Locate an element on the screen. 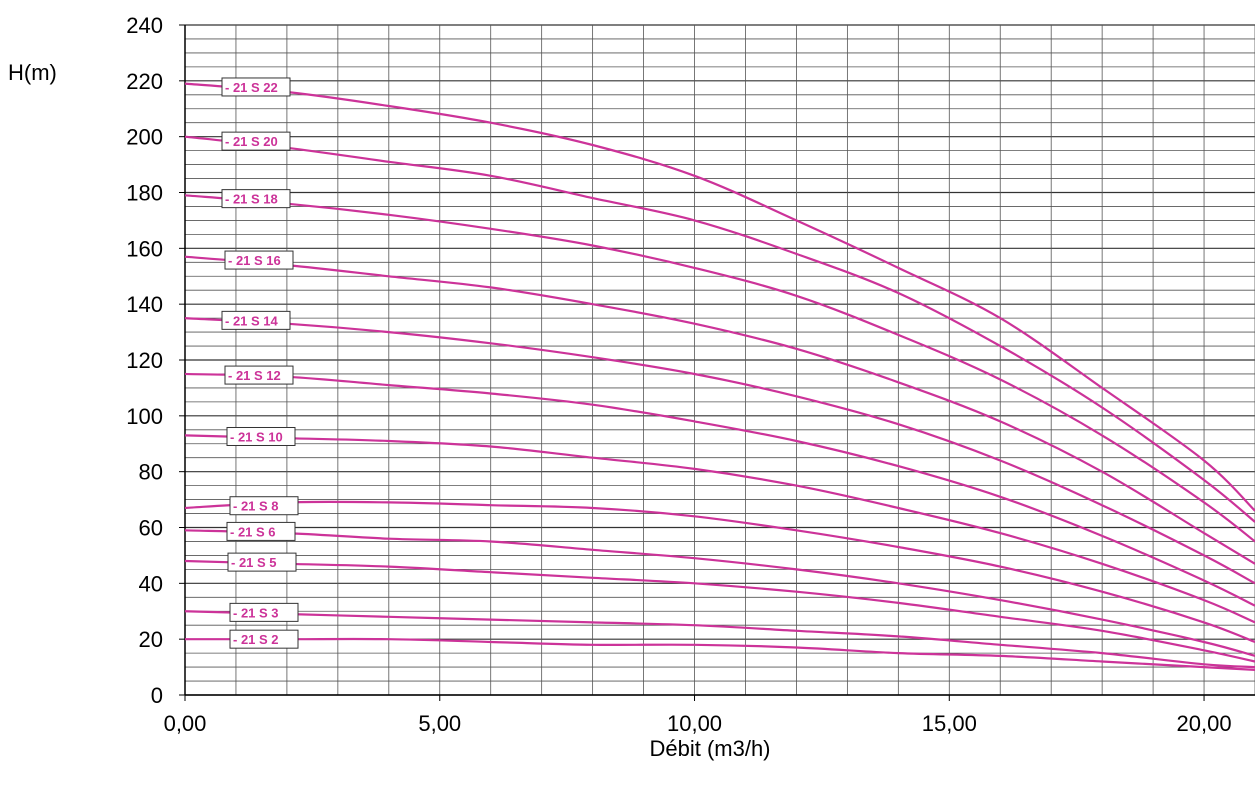 The height and width of the screenshot is (785, 1255). y-tick-label: 20 is located at coordinates (151, 639).